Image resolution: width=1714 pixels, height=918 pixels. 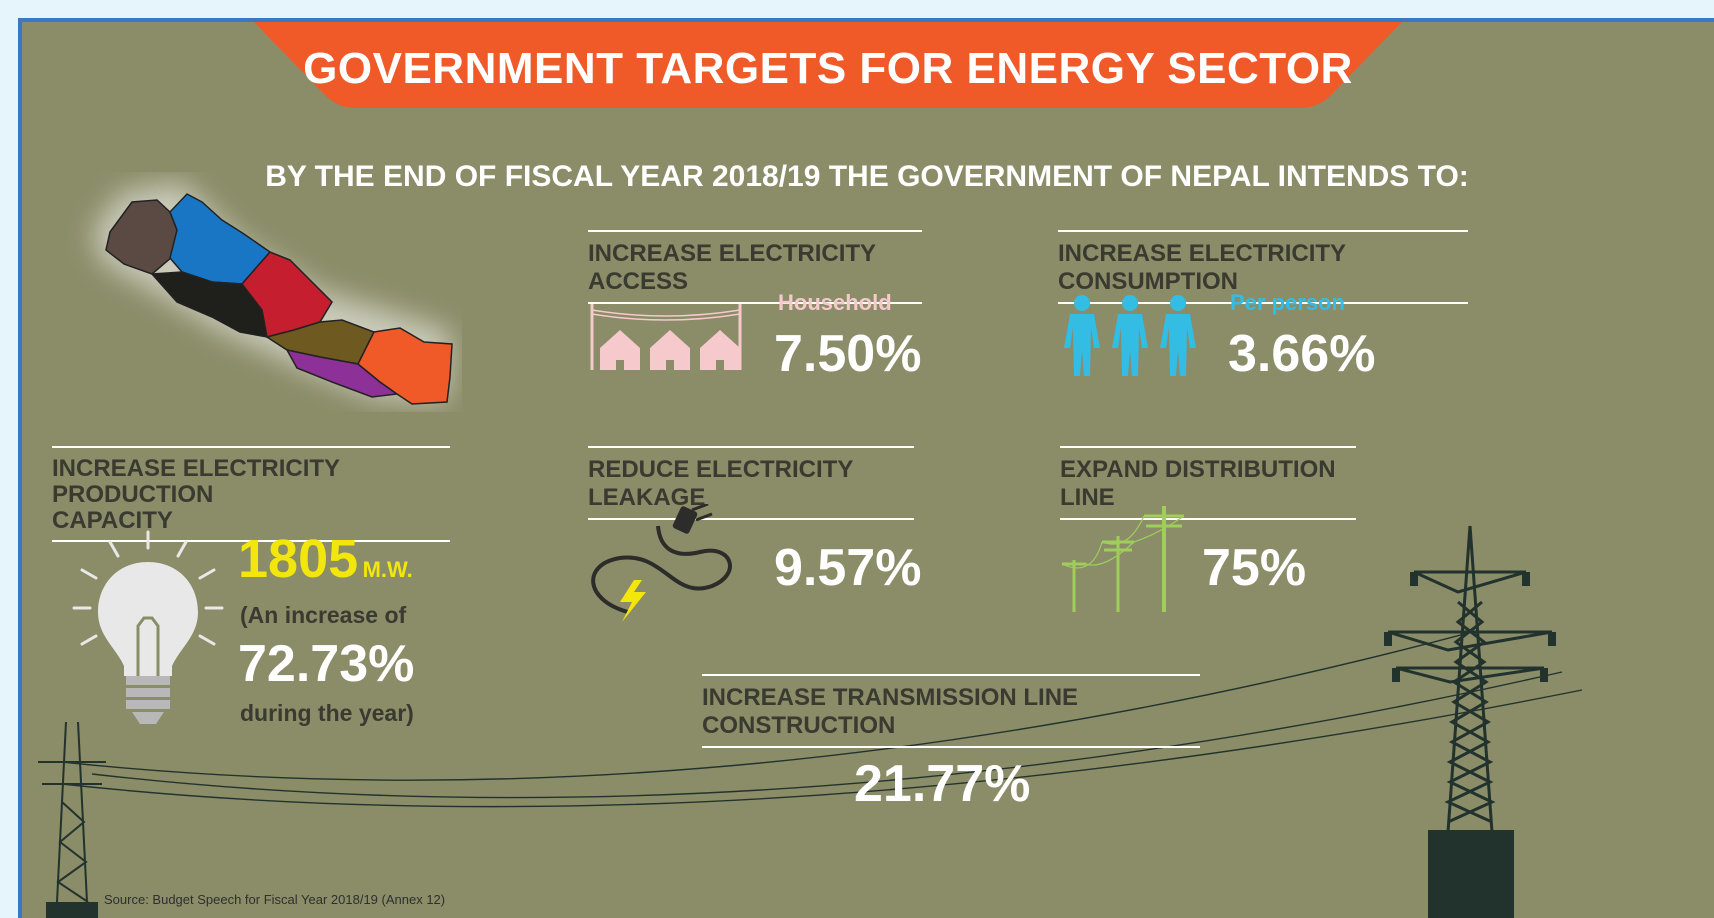 What do you see at coordinates (661, 563) in the screenshot?
I see `plug-icon` at bounding box center [661, 563].